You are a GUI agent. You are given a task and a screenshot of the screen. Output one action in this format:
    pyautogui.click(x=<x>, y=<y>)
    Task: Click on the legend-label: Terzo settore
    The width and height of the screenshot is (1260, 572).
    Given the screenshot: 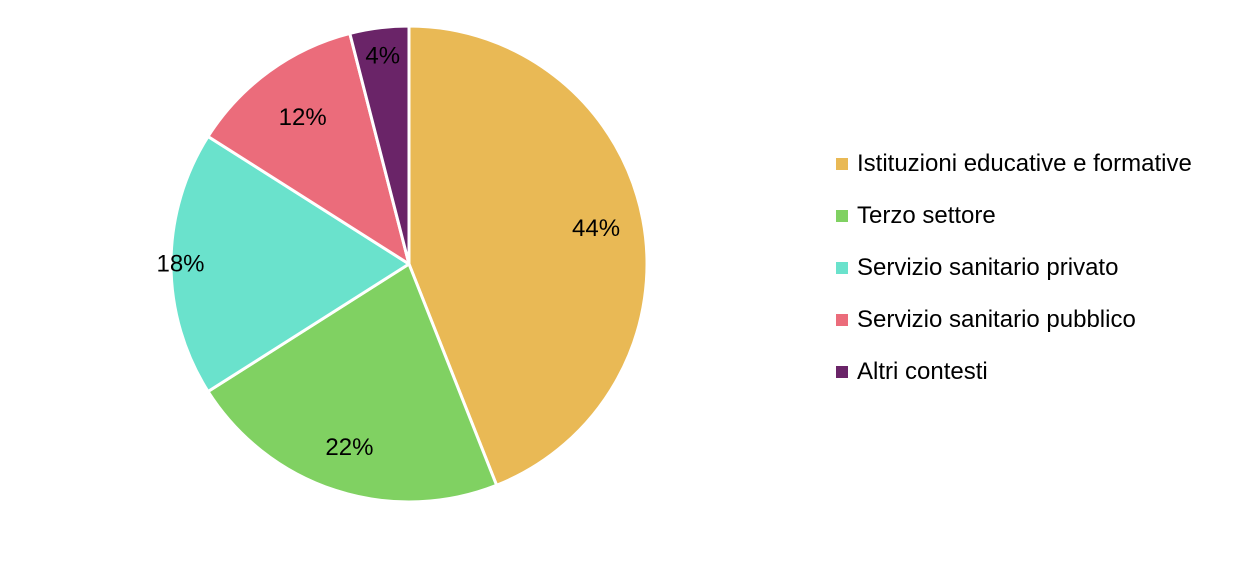 What is the action you would take?
    pyautogui.click(x=926, y=215)
    